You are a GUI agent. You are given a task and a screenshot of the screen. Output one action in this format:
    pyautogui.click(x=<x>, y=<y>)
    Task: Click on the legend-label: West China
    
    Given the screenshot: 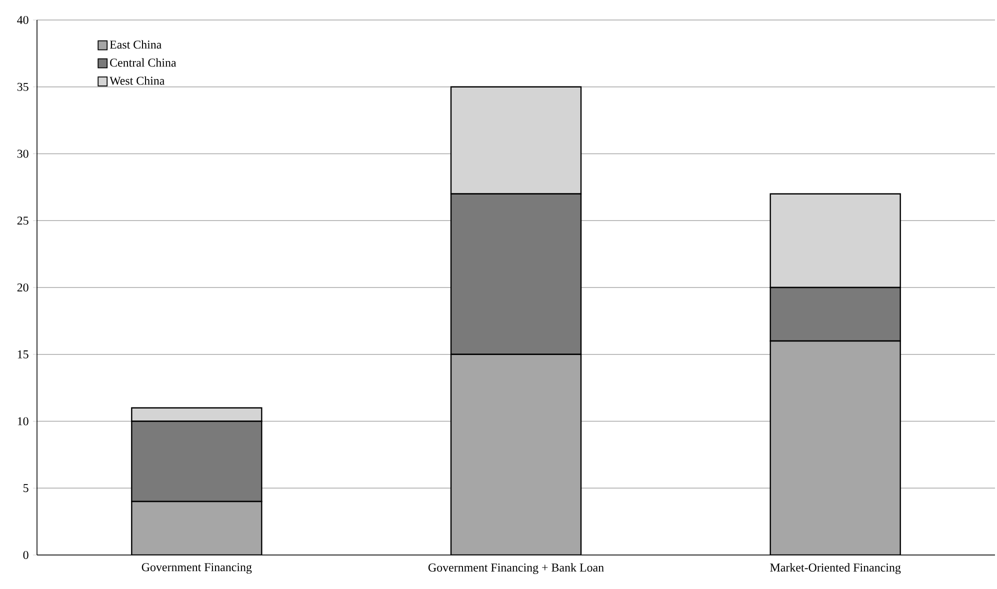 What is the action you would take?
    pyautogui.click(x=137, y=80)
    